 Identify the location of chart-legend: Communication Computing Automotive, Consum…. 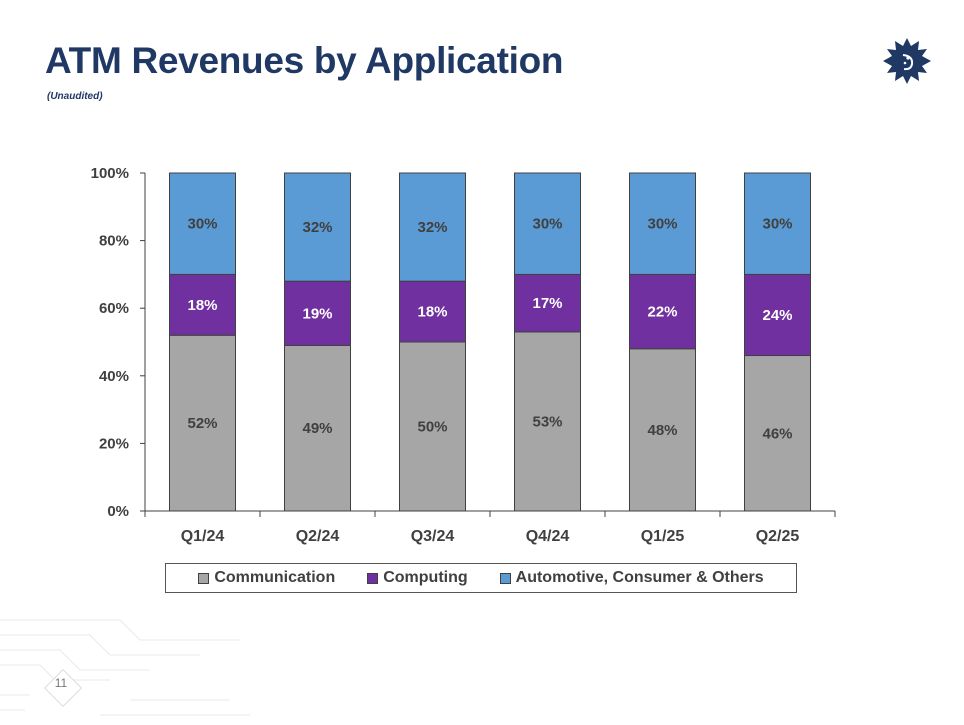
(481, 578).